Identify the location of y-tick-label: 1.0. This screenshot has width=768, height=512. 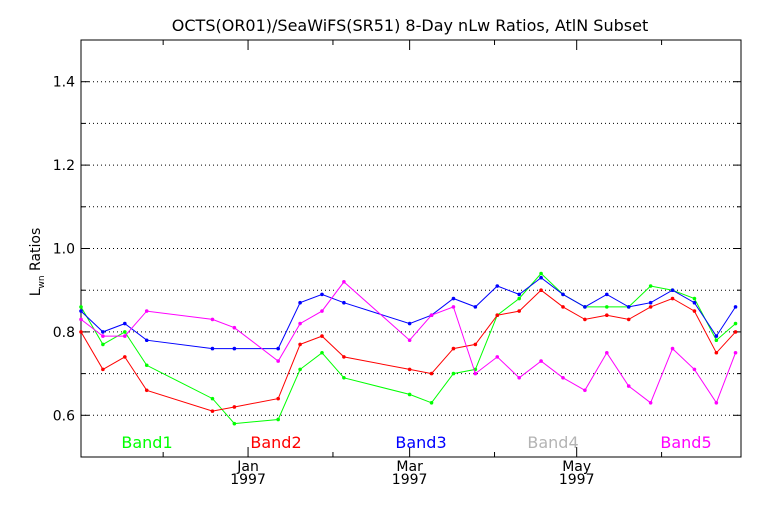
(64, 250).